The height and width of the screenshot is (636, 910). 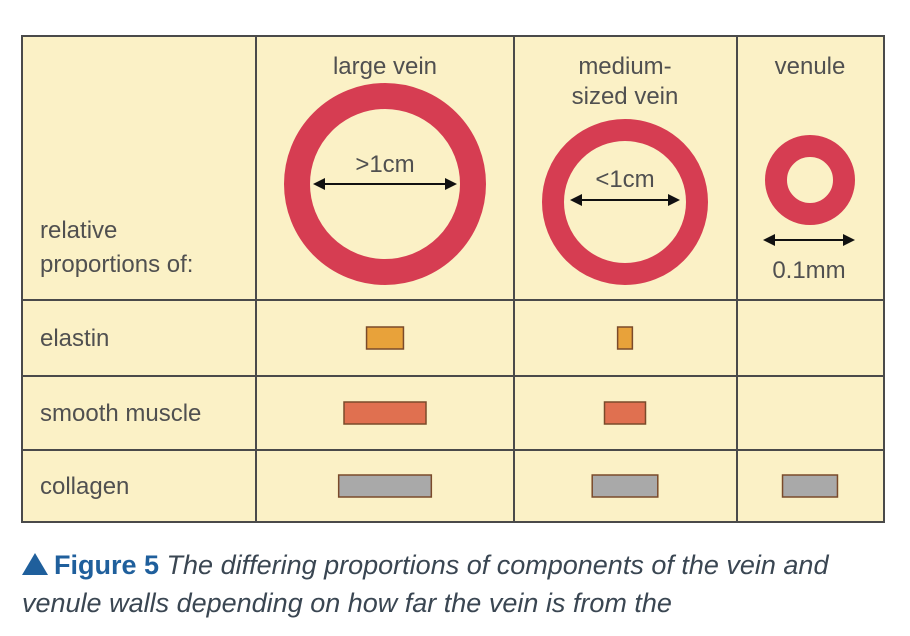 What do you see at coordinates (810, 486) in the screenshot?
I see `collagen-bar-venule` at bounding box center [810, 486].